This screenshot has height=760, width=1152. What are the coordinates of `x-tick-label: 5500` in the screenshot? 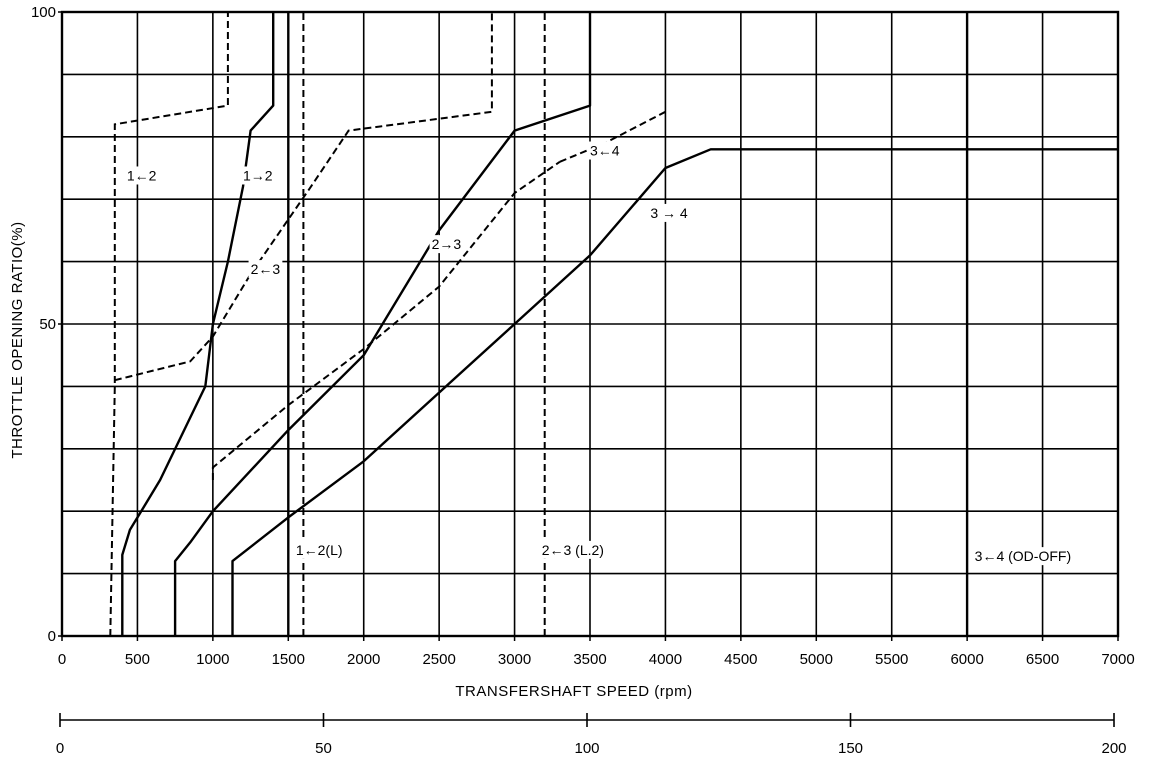 It's located at (891, 659).